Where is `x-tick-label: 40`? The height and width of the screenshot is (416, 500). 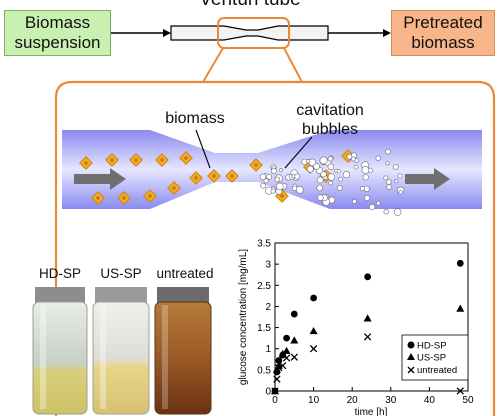 x-tick-label: 40 is located at coordinates (430, 400).